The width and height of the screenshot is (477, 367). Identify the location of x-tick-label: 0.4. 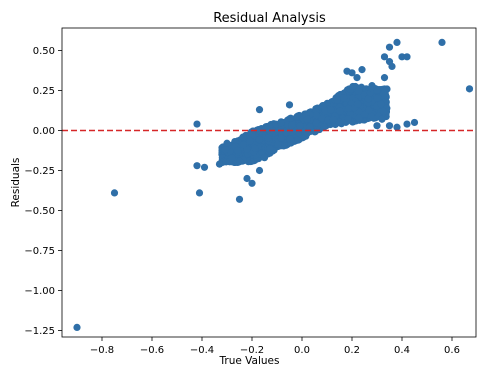
(402, 350).